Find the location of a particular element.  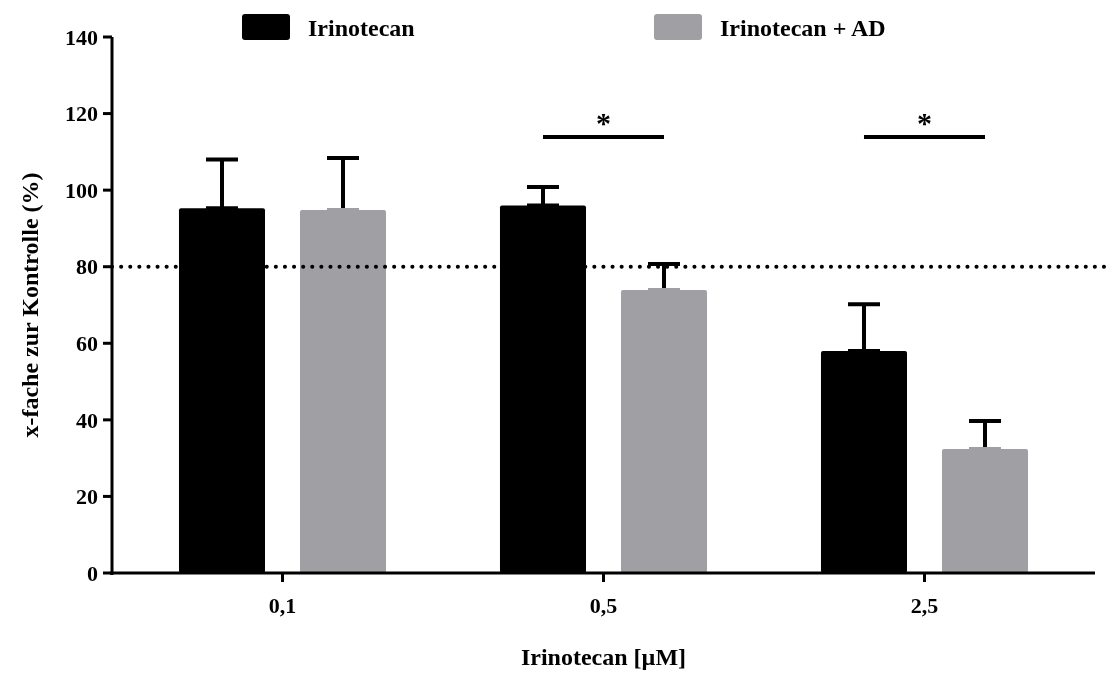

y-tick-label: 20 is located at coordinates (87, 497).